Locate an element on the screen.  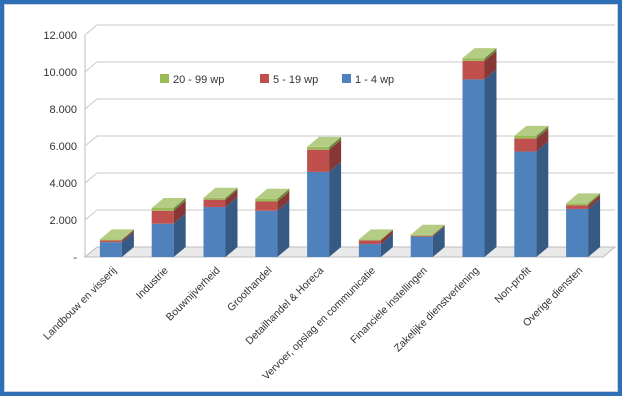
y-tick-label: - is located at coordinates (75, 258).